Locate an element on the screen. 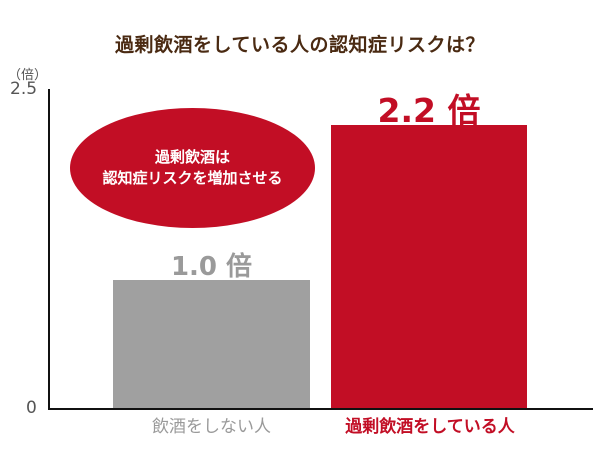 Image resolution: width=600 pixels, height=450 pixels. chart-title: 過剰飲酒をしている人の認知症リスクは？ is located at coordinates (300, 45).